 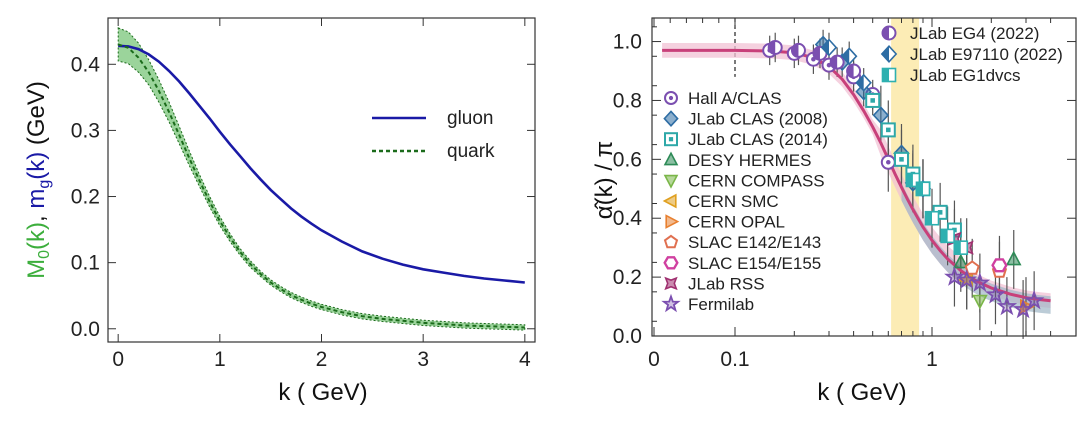 What do you see at coordinates (758, 119) in the screenshot?
I see `legend-label: JLab CLAS (2008)` at bounding box center [758, 119].